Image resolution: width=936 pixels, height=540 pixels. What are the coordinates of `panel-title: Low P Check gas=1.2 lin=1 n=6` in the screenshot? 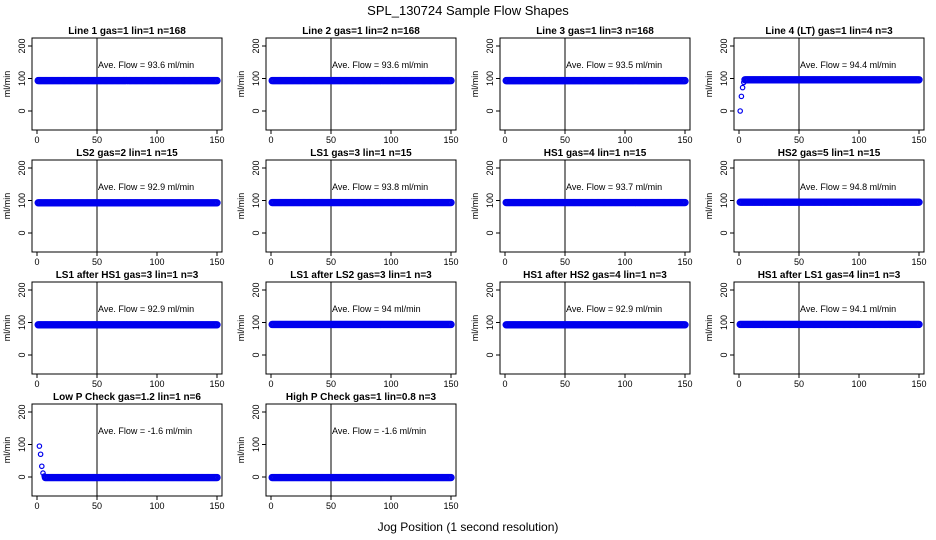 It's located at (127, 397).